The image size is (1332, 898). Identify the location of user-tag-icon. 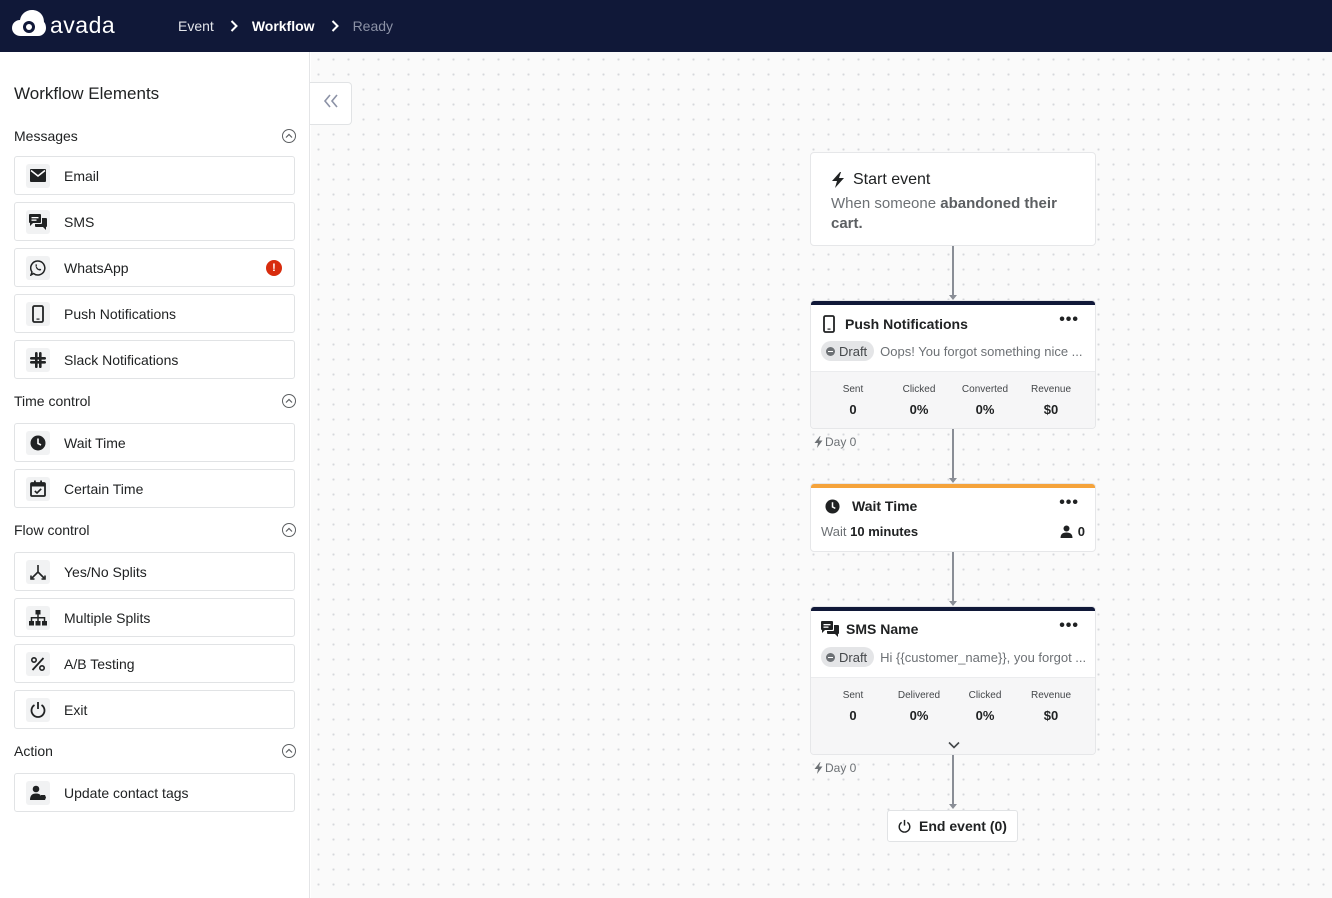
(38, 792).